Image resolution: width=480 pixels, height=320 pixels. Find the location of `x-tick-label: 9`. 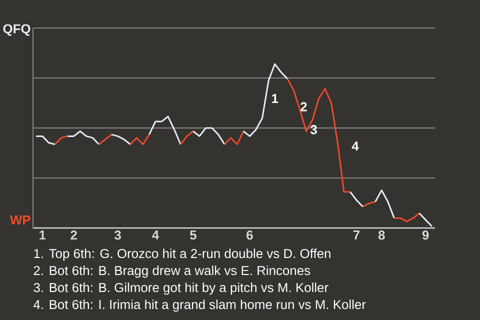

x-tick-label: 9 is located at coordinates (425, 235).